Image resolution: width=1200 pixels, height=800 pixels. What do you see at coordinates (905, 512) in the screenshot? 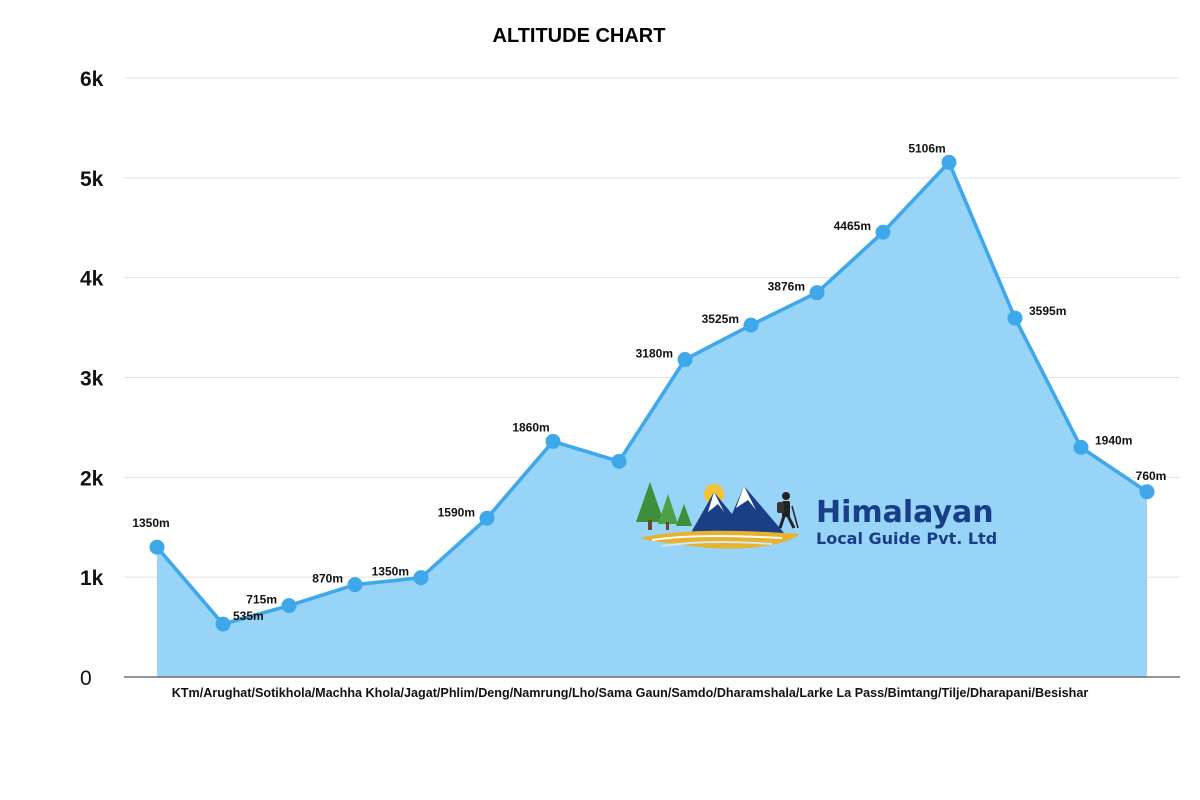
I see `logo-title: Himalayan` at bounding box center [905, 512].